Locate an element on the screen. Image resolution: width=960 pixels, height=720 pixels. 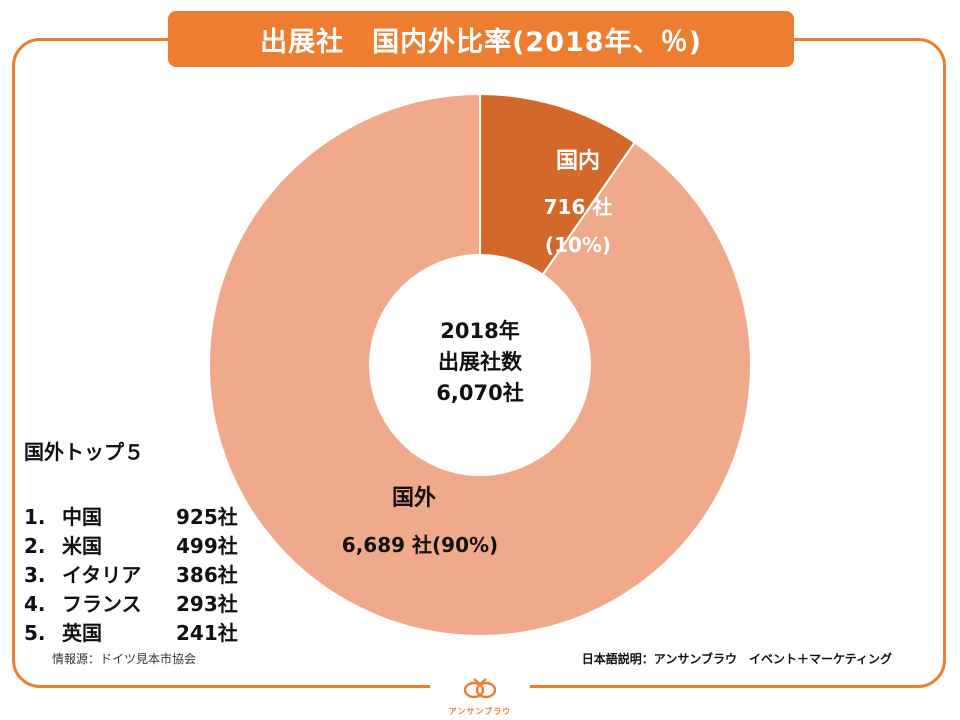
list-item: 1. 中国 925社 is located at coordinates (140, 517).